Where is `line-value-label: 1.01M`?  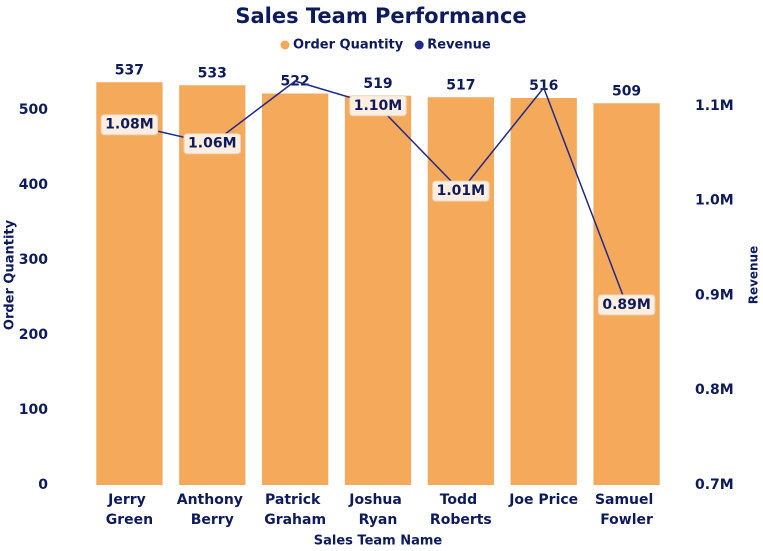
line-value-label: 1.01M is located at coordinates (461, 191).